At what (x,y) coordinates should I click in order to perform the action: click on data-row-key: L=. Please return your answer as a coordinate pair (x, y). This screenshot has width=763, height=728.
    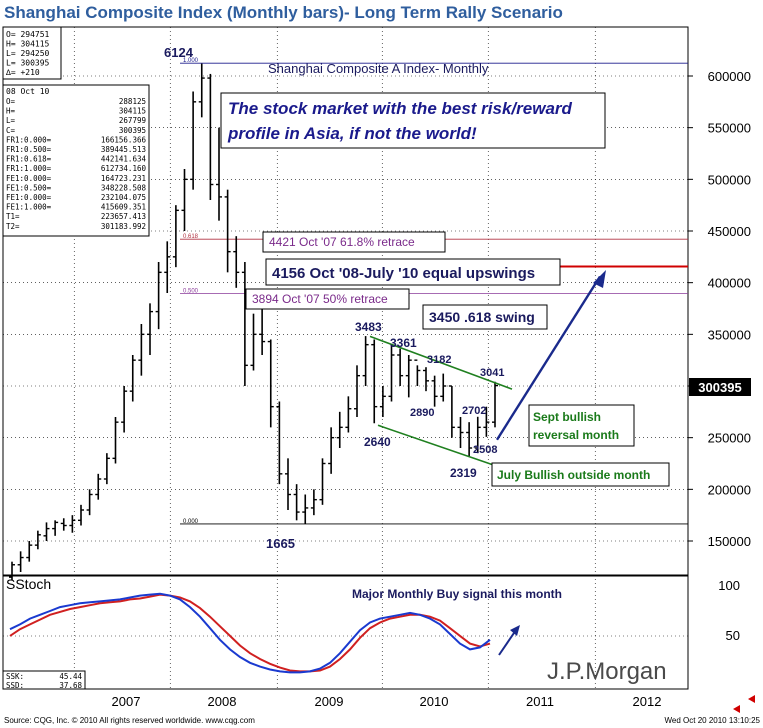
    Looking at the image, I should click on (11, 120).